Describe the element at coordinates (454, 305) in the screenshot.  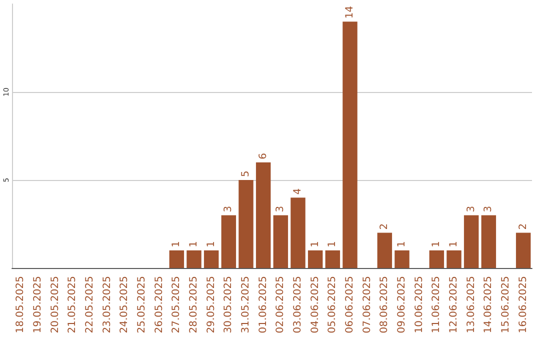
I see `x-tick-label: 12.06.2025` at that location.